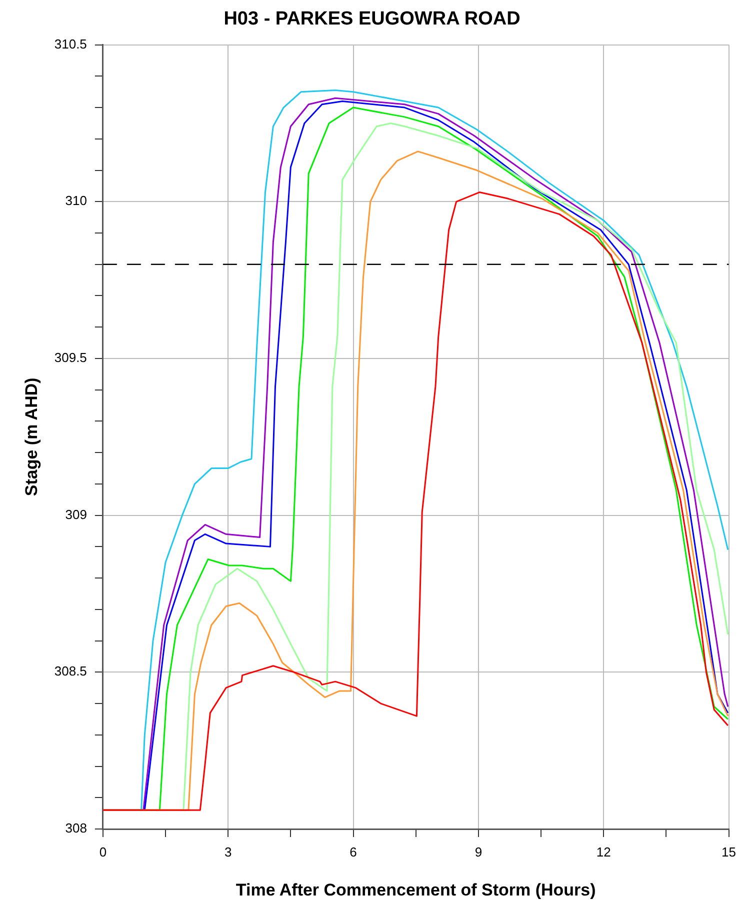 The height and width of the screenshot is (911, 744). Describe the element at coordinates (372, 19) in the screenshot. I see `chart-title: H03 - PARKES EUGOWRA ROAD` at that location.